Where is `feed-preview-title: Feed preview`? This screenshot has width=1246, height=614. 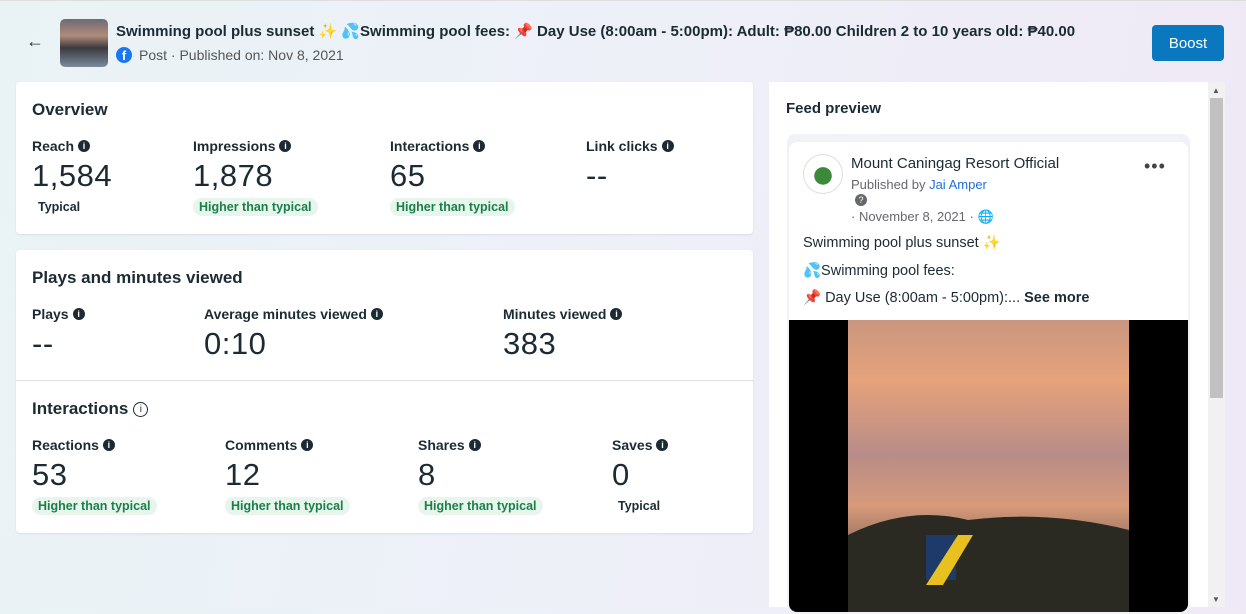
feed-preview-title: Feed preview is located at coordinates (834, 108).